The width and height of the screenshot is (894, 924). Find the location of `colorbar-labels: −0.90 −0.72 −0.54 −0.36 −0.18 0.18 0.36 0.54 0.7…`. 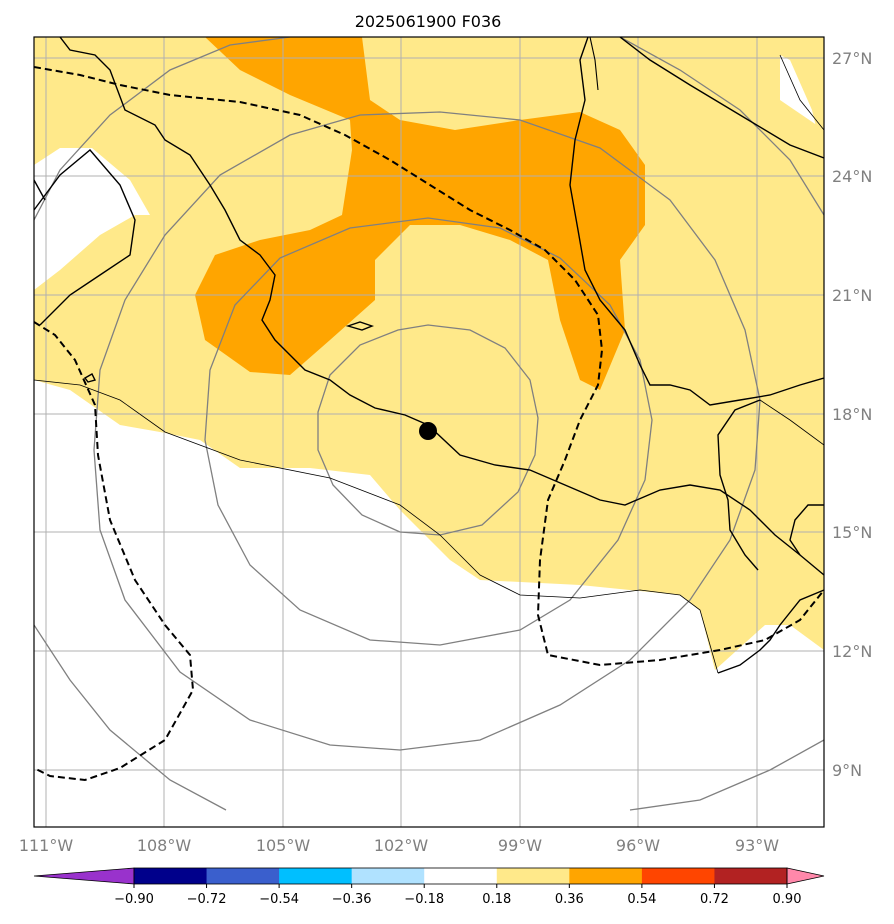

colorbar-labels: −0.90 −0.72 −0.54 −0.36 −0.18 0.18 0.36 0.54 0.7… is located at coordinates (457, 895).